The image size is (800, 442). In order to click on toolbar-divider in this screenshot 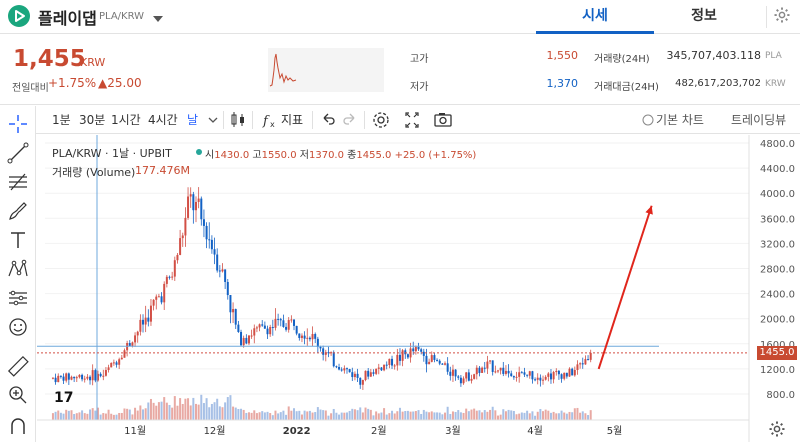, I will do `click(223, 120)`.